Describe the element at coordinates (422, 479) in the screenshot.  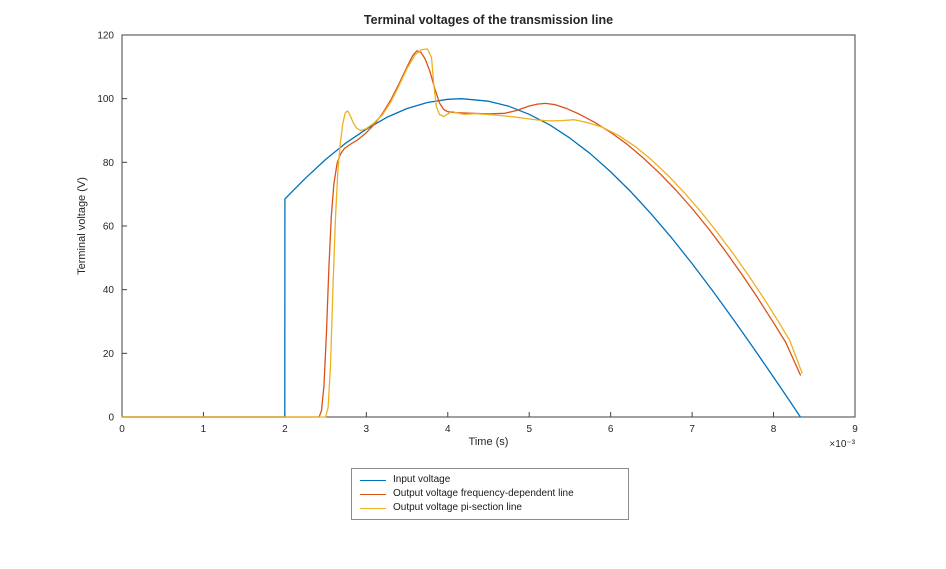
I see `legend-label: Input voltage` at that location.